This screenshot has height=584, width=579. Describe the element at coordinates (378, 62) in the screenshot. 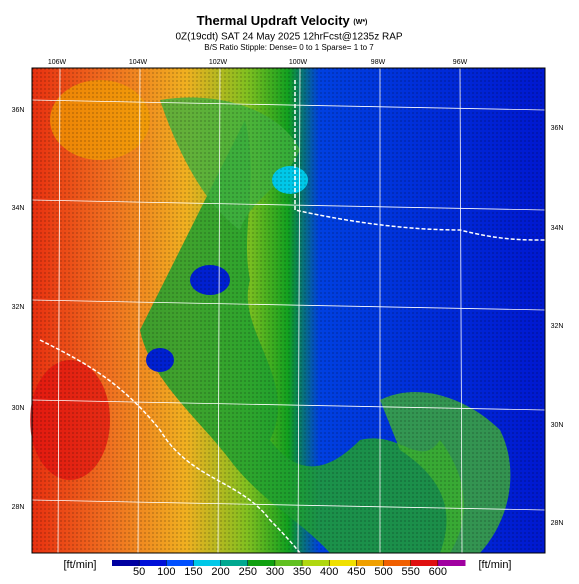

I see `lon-label: 98W` at that location.